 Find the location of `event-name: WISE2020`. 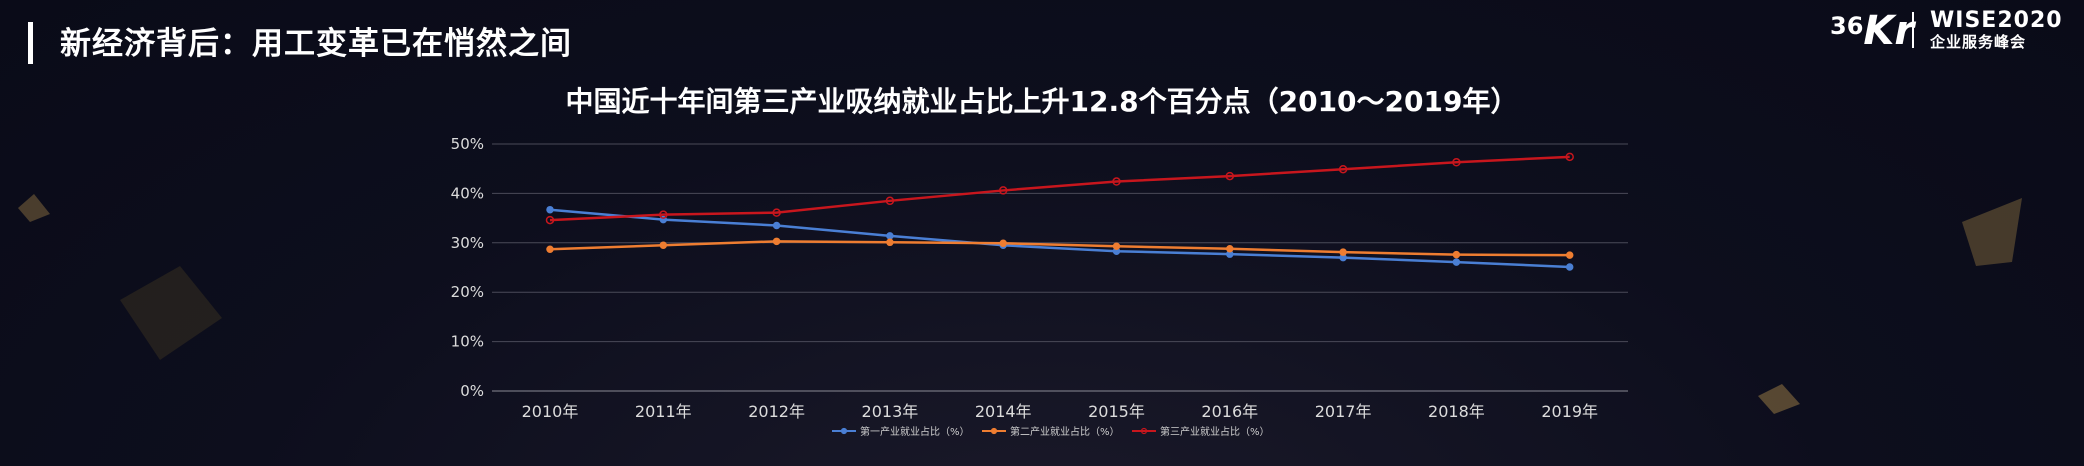

event-name: WISE2020 is located at coordinates (1996, 20).